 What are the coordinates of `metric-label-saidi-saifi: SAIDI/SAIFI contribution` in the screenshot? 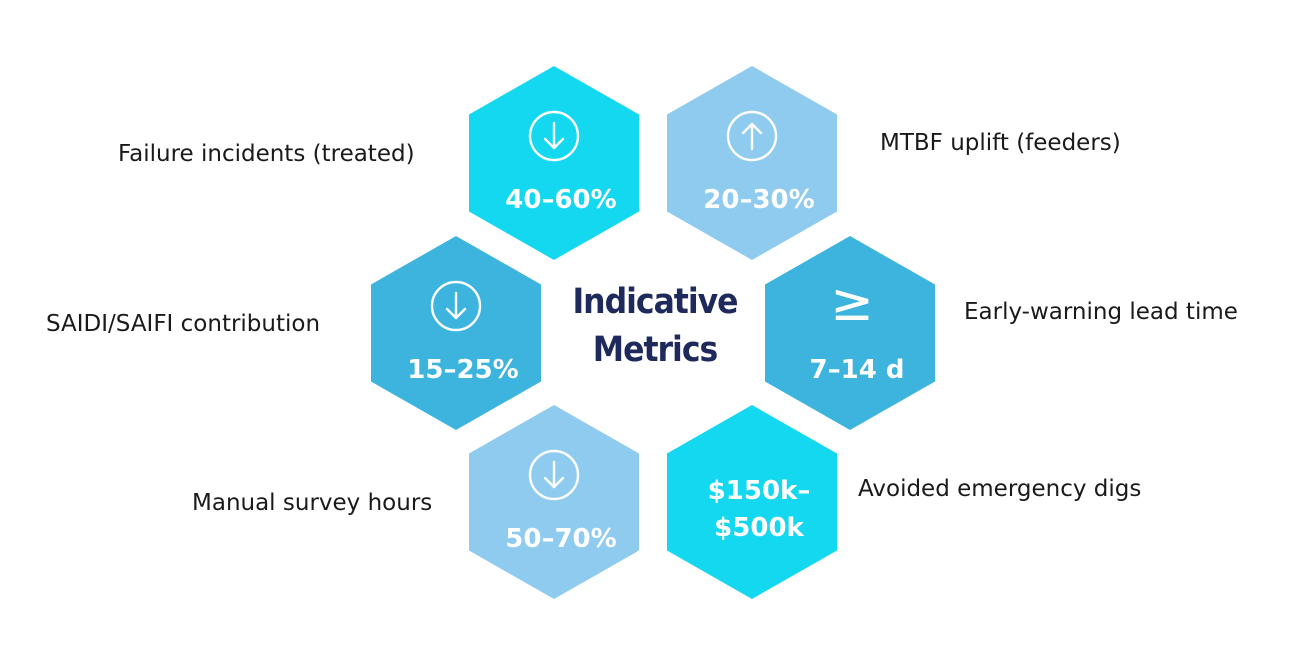 It's located at (183, 324).